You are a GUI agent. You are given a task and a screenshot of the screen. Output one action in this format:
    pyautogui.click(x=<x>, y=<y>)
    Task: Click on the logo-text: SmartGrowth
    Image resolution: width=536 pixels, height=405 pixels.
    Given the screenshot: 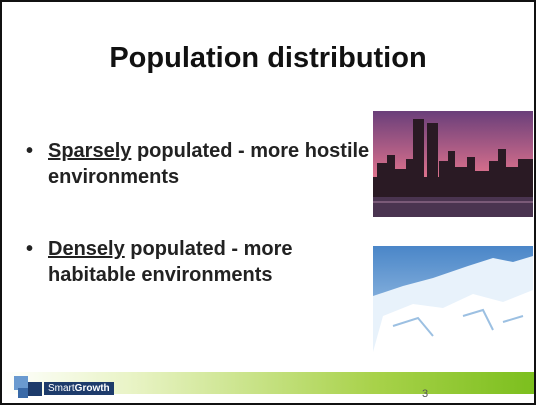 What is the action you would take?
    pyautogui.click(x=79, y=388)
    